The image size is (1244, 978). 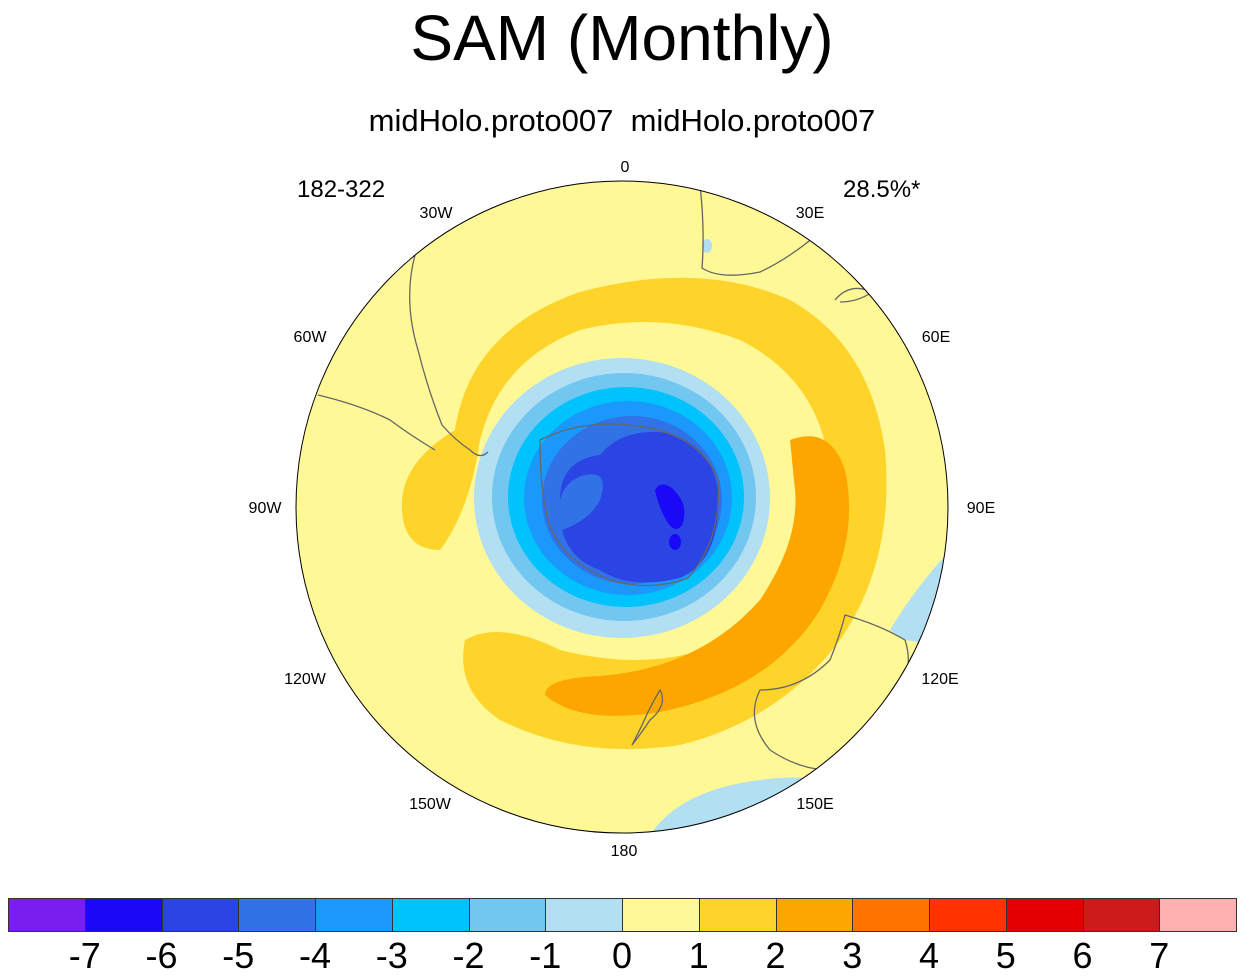 I want to click on lon-label-90e: 90E, so click(x=981, y=508).